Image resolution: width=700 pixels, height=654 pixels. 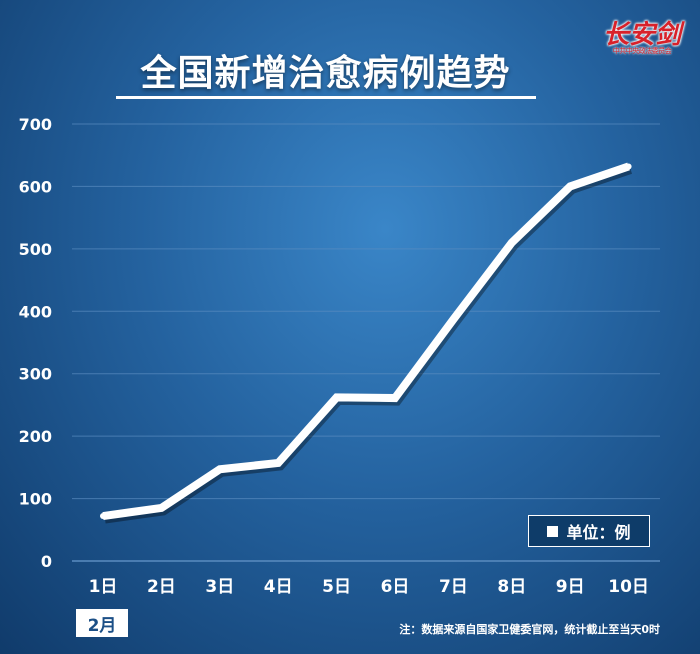 I want to click on x-tick-label: 8日, so click(x=511, y=587).